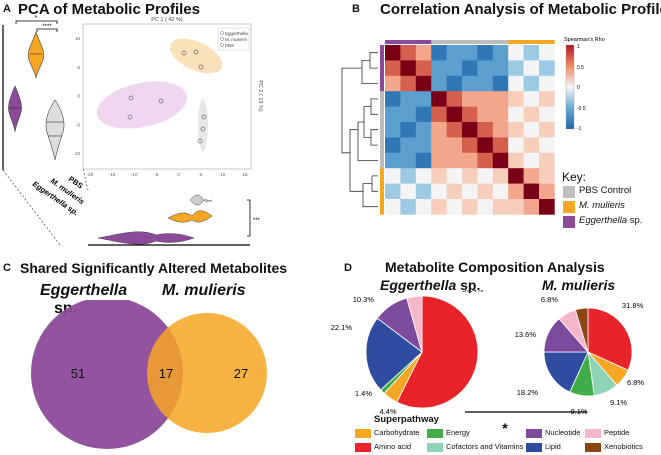 This screenshot has height=455, width=661. Describe the element at coordinates (467, 127) in the screenshot. I see `heatmap-group-bars` at that location.